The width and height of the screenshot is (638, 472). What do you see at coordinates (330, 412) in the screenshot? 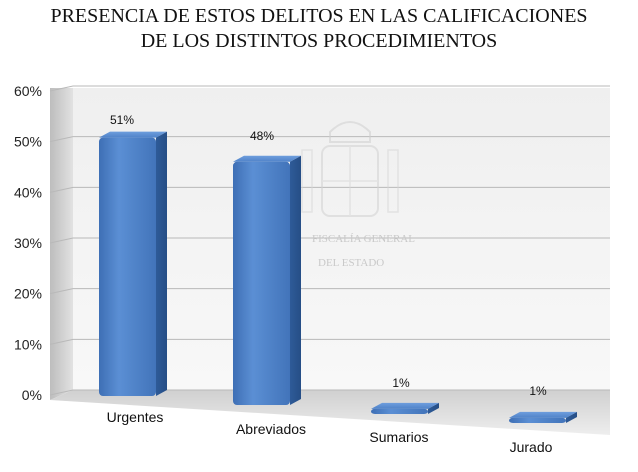
I see `plot-floor` at bounding box center [330, 412].